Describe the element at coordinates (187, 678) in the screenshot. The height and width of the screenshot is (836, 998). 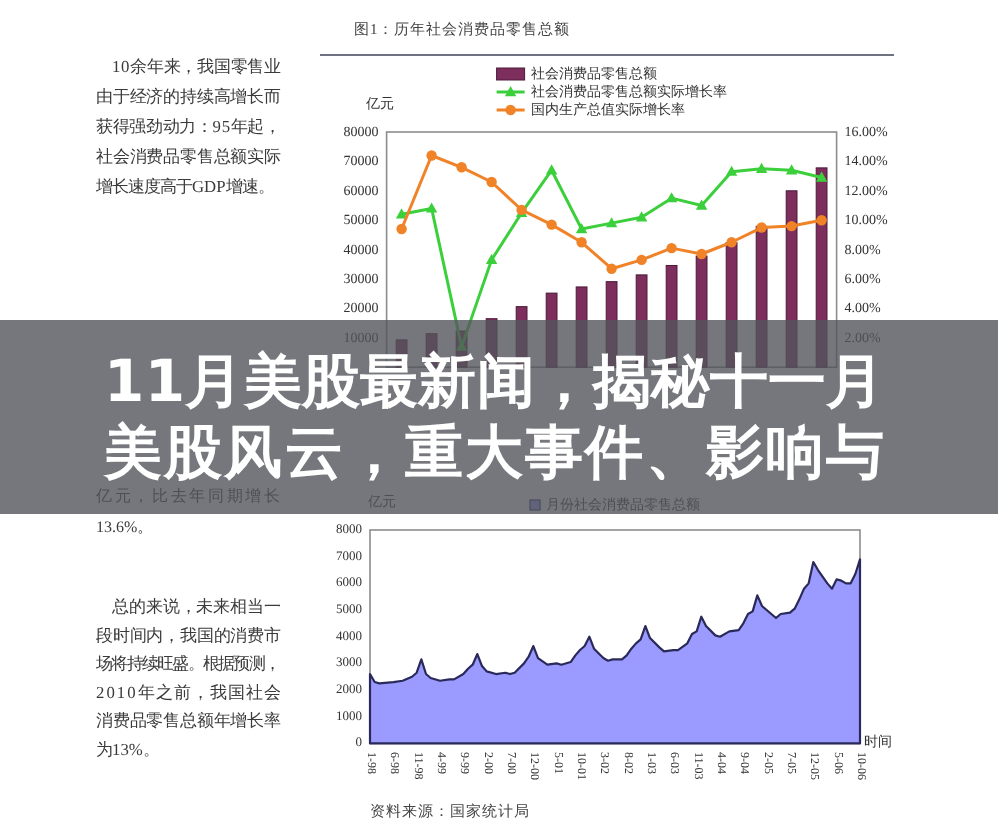
I see `text: 总的来说，未来相当一段时间内，我国的消费市场将持续旺盛。根据预测，2010年之前，我国社会消费品零售总额年增长率为13%。` at that location.